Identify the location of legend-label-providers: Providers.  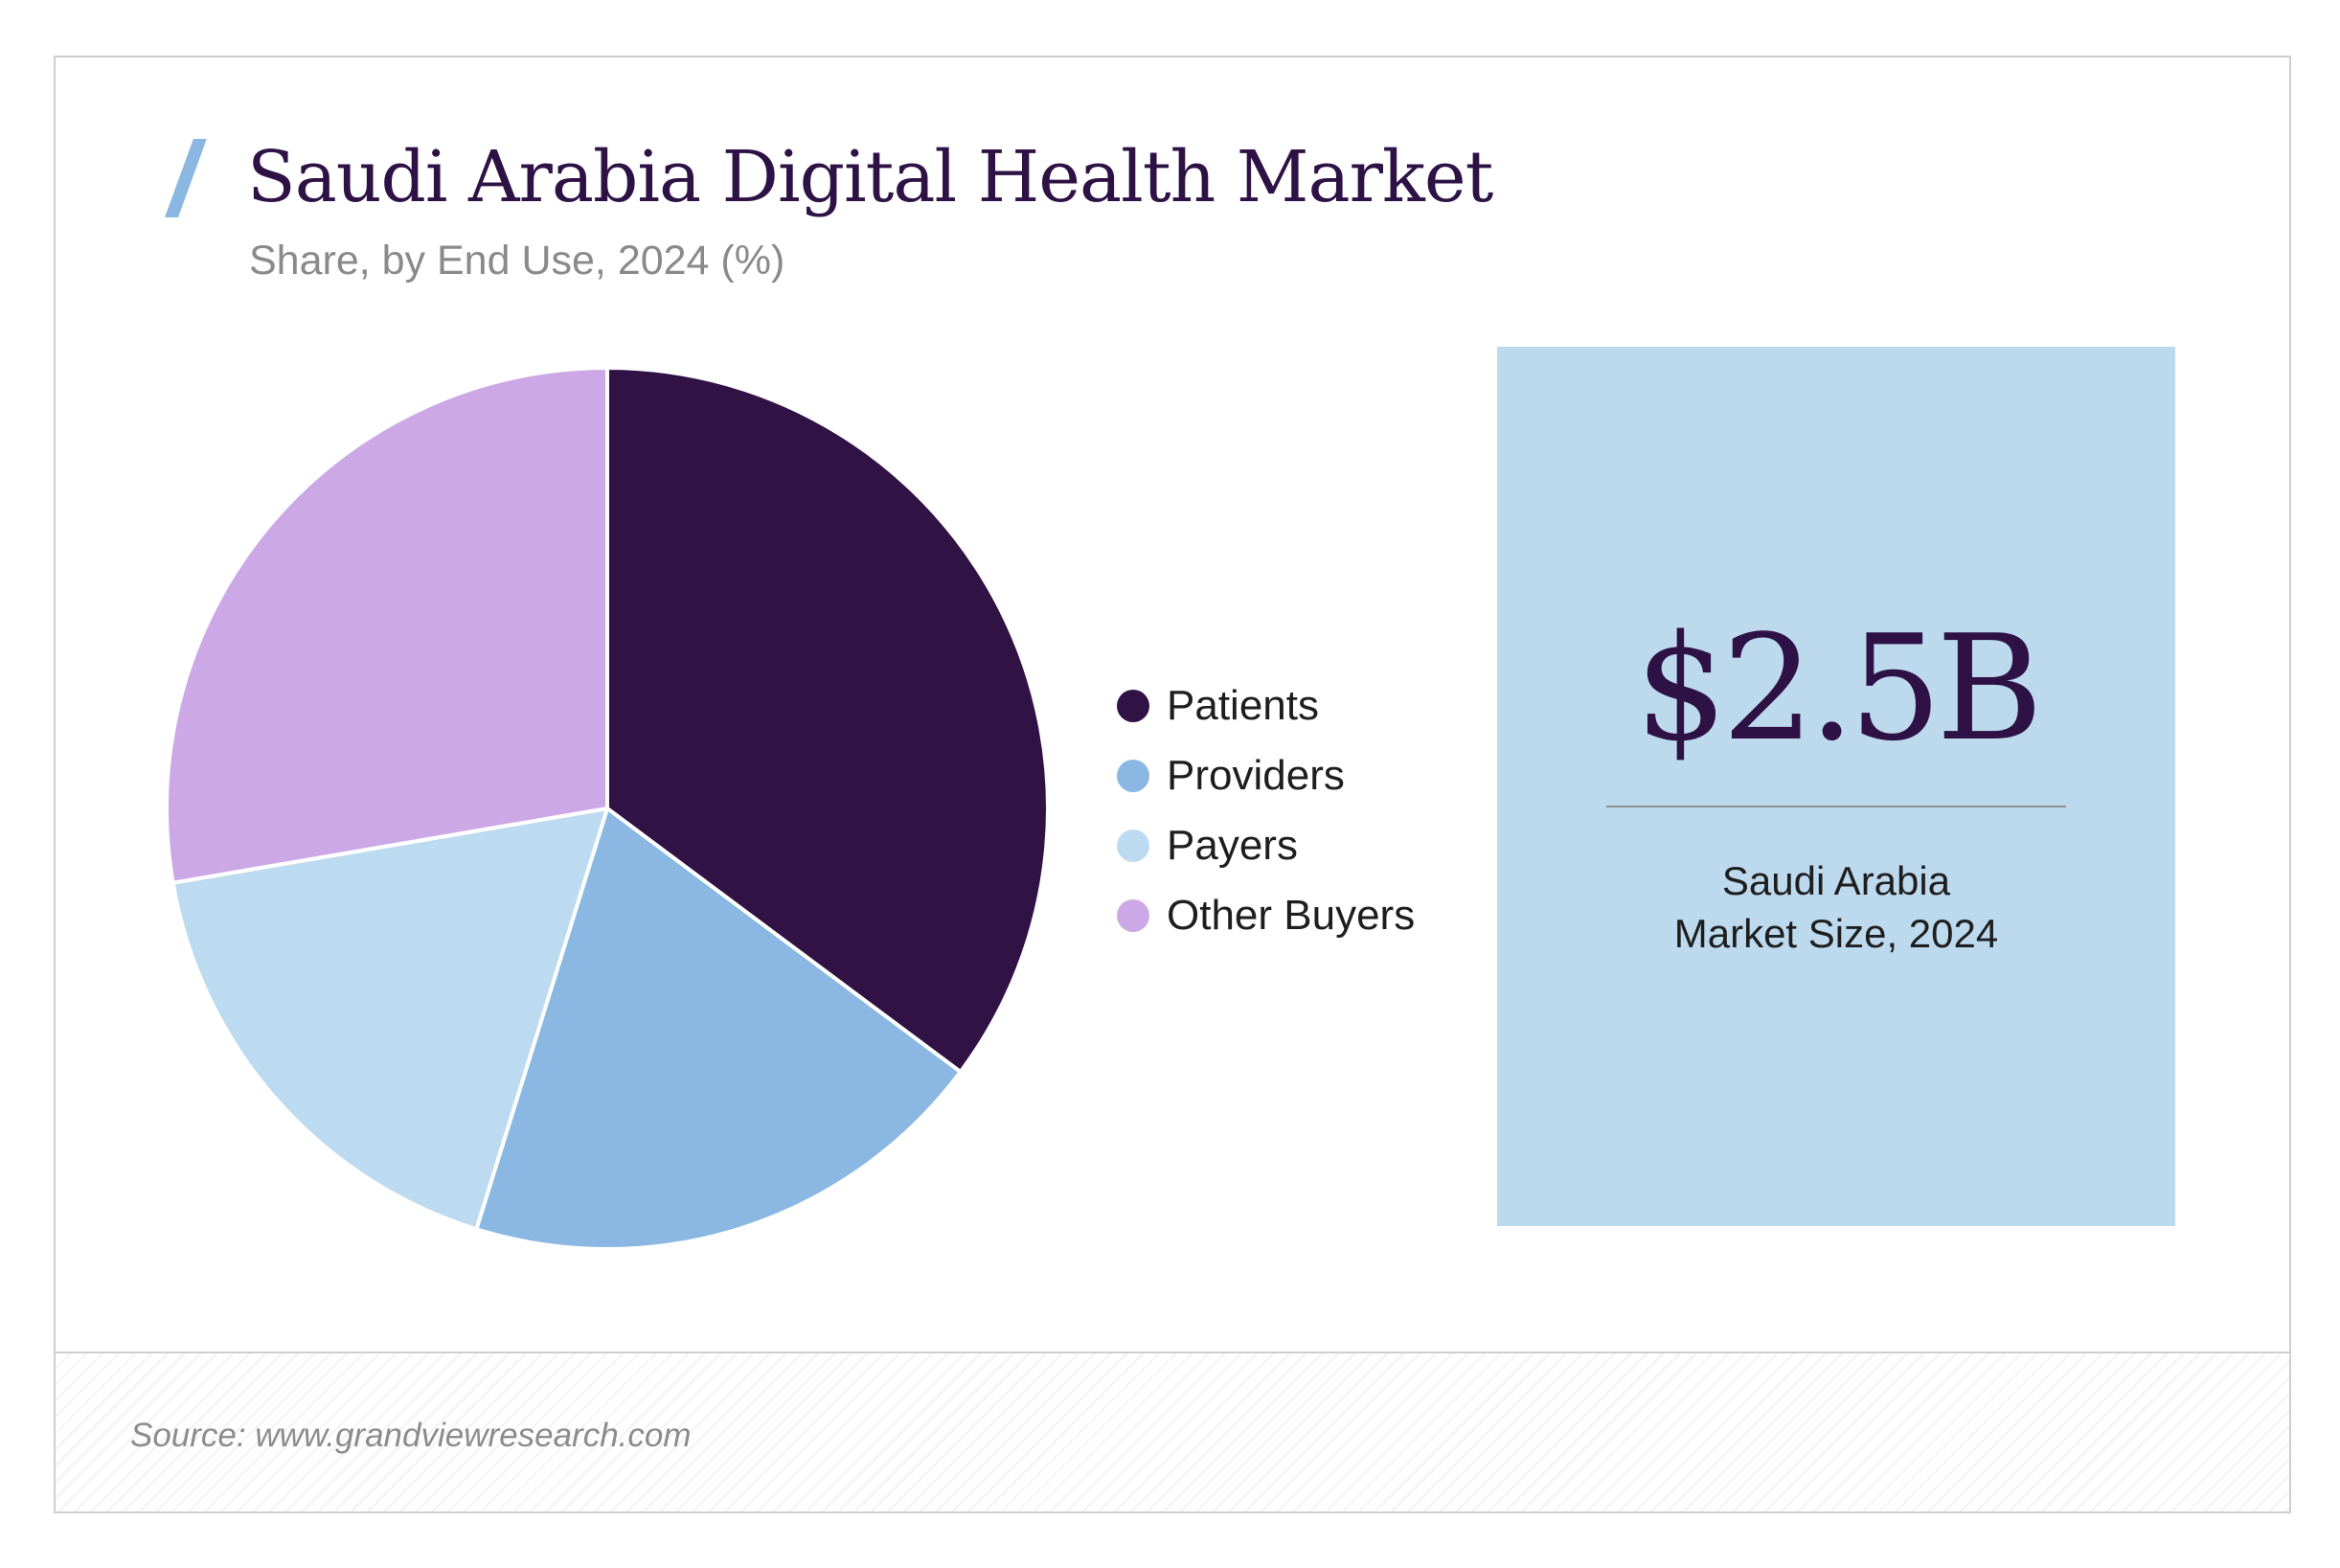
(1256, 775).